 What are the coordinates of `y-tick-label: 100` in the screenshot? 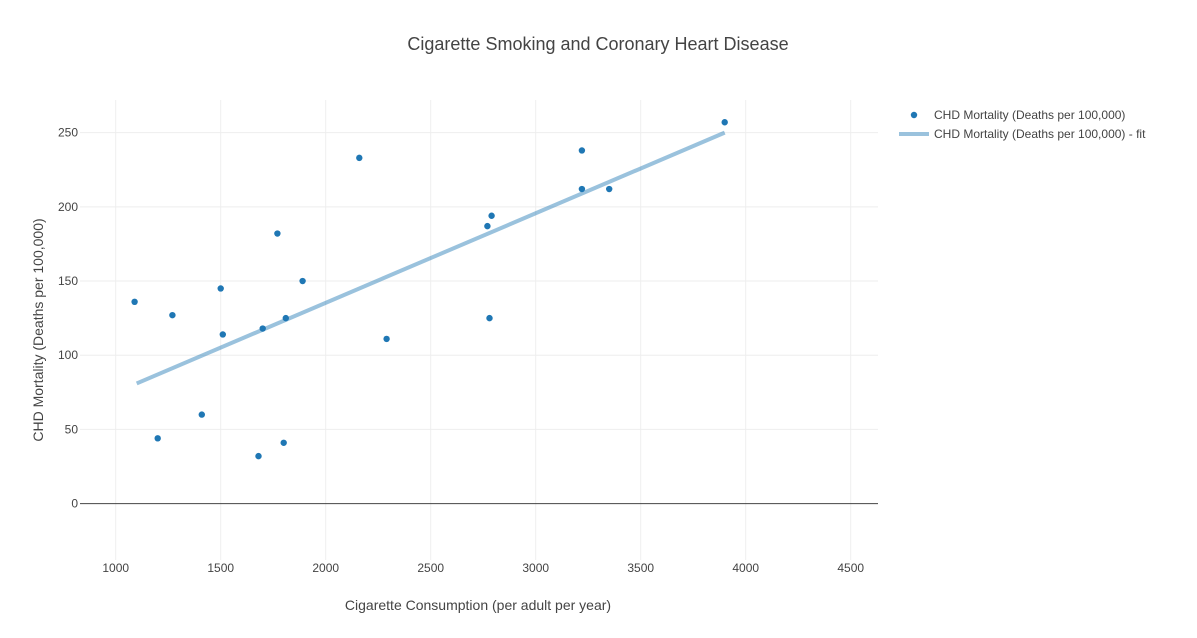 It's located at (68, 355).